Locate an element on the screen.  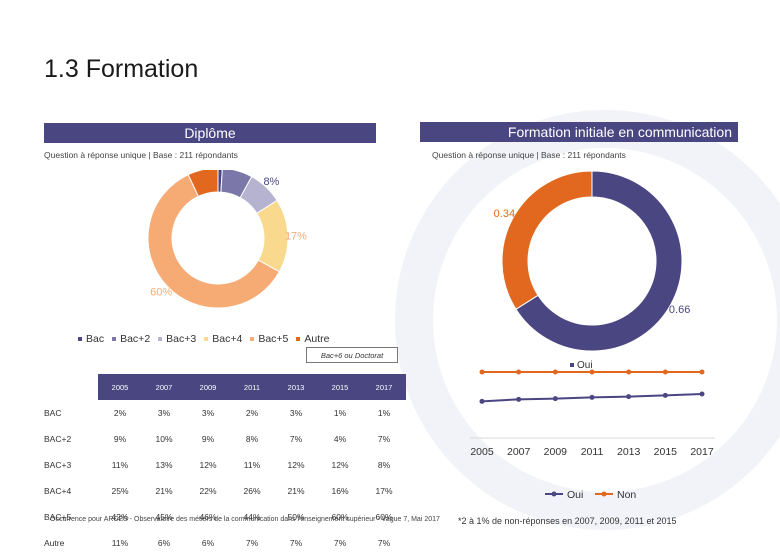
legend-label-oui: Oui is located at coordinates (575, 494).